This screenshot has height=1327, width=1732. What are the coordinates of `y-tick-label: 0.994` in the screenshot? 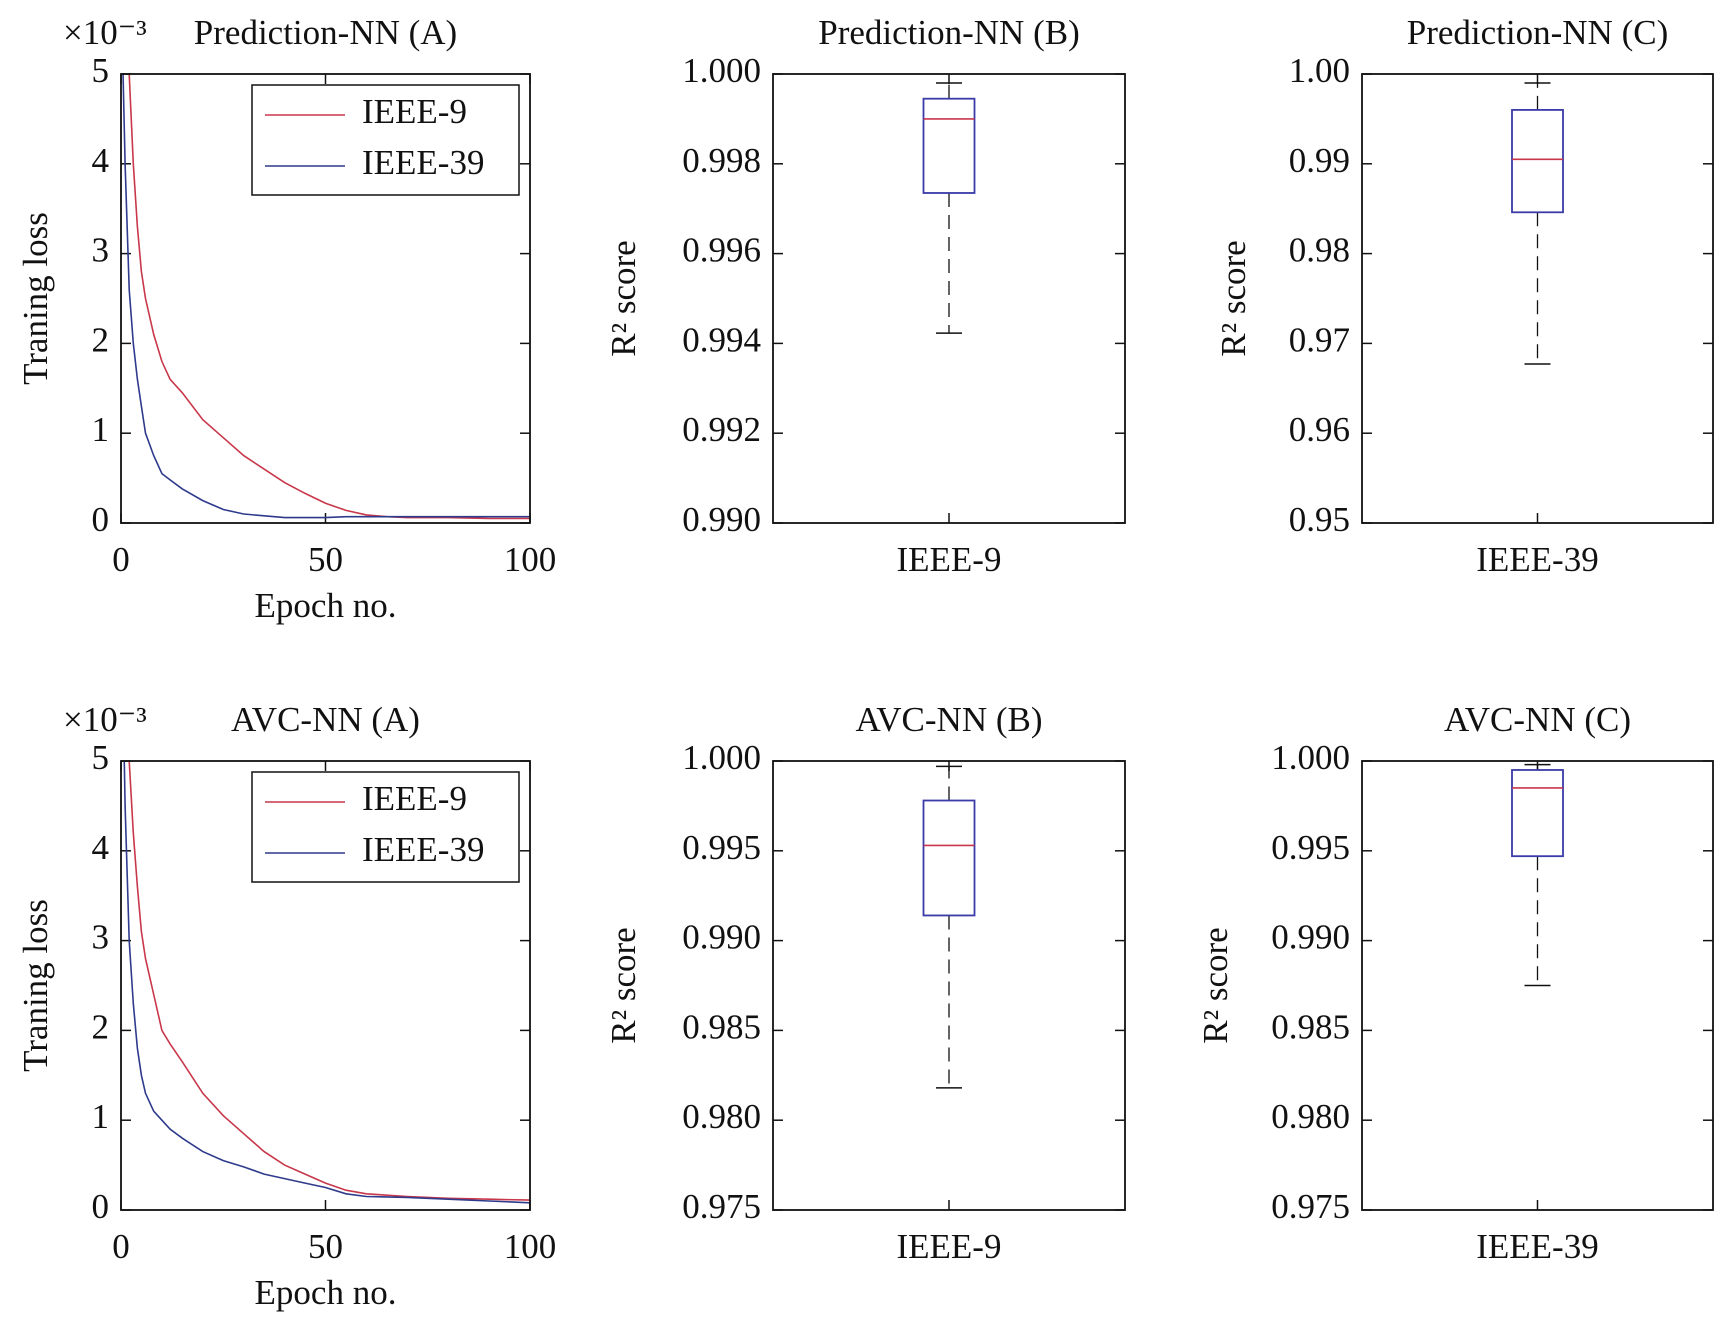 It's located at (721, 339).